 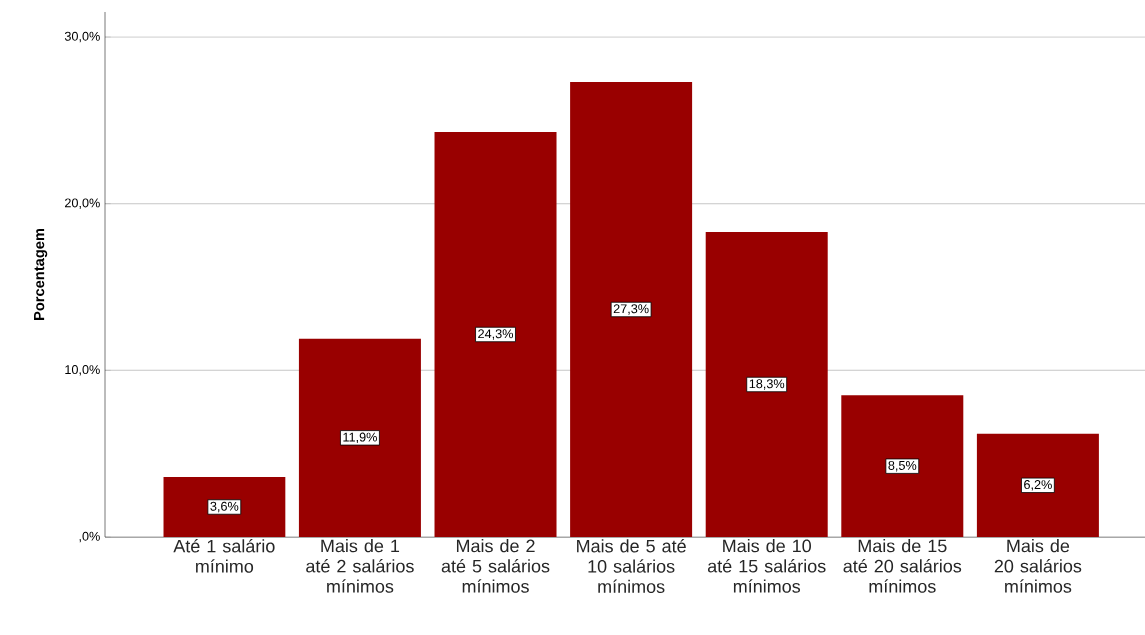 What do you see at coordinates (82, 37) in the screenshot?
I see `y-tick-label: 30,0%` at bounding box center [82, 37].